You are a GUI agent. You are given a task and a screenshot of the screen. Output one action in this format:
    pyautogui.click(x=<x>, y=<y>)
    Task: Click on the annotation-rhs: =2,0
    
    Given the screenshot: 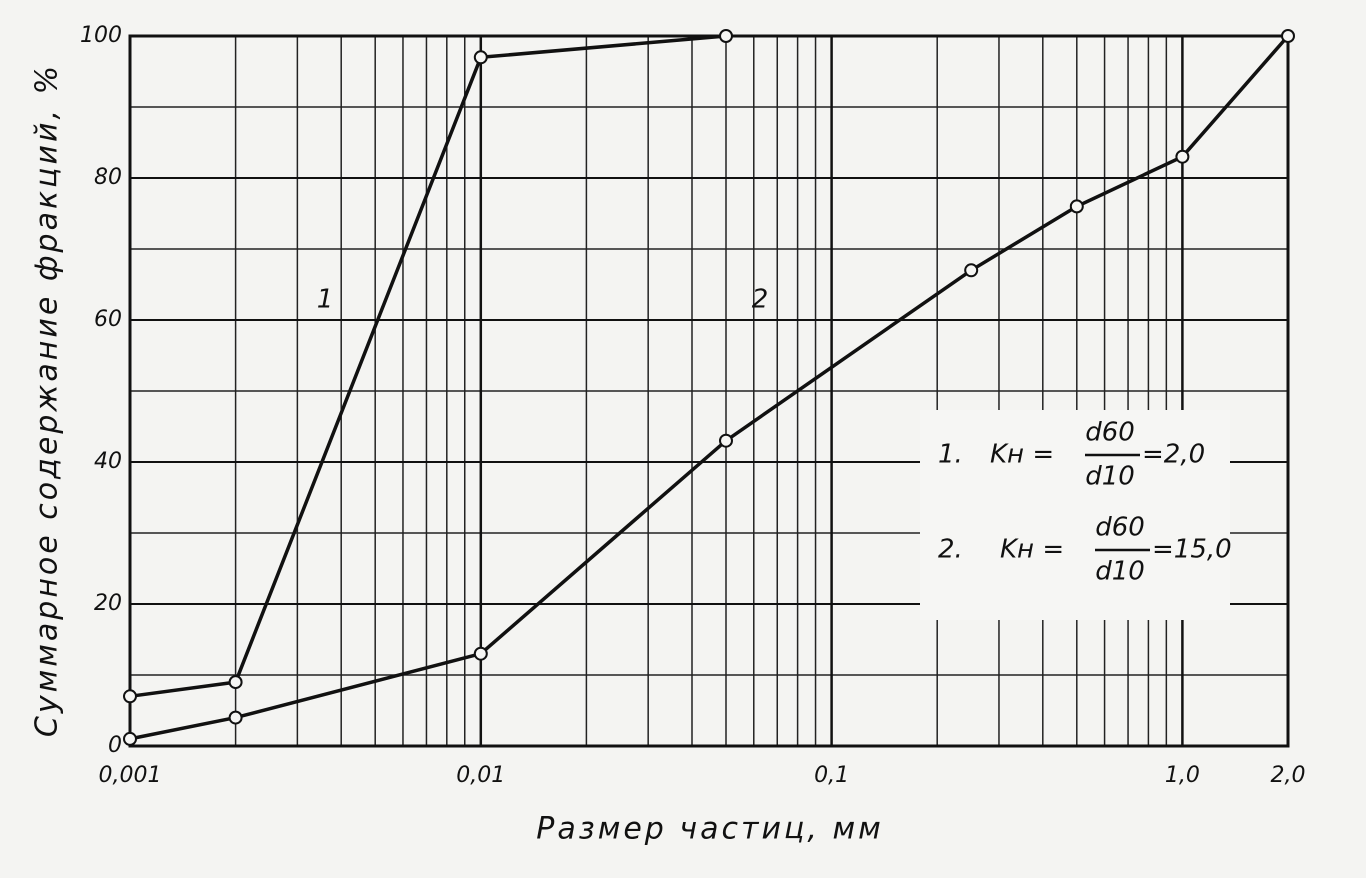 What is the action you would take?
    pyautogui.click(x=1173, y=455)
    